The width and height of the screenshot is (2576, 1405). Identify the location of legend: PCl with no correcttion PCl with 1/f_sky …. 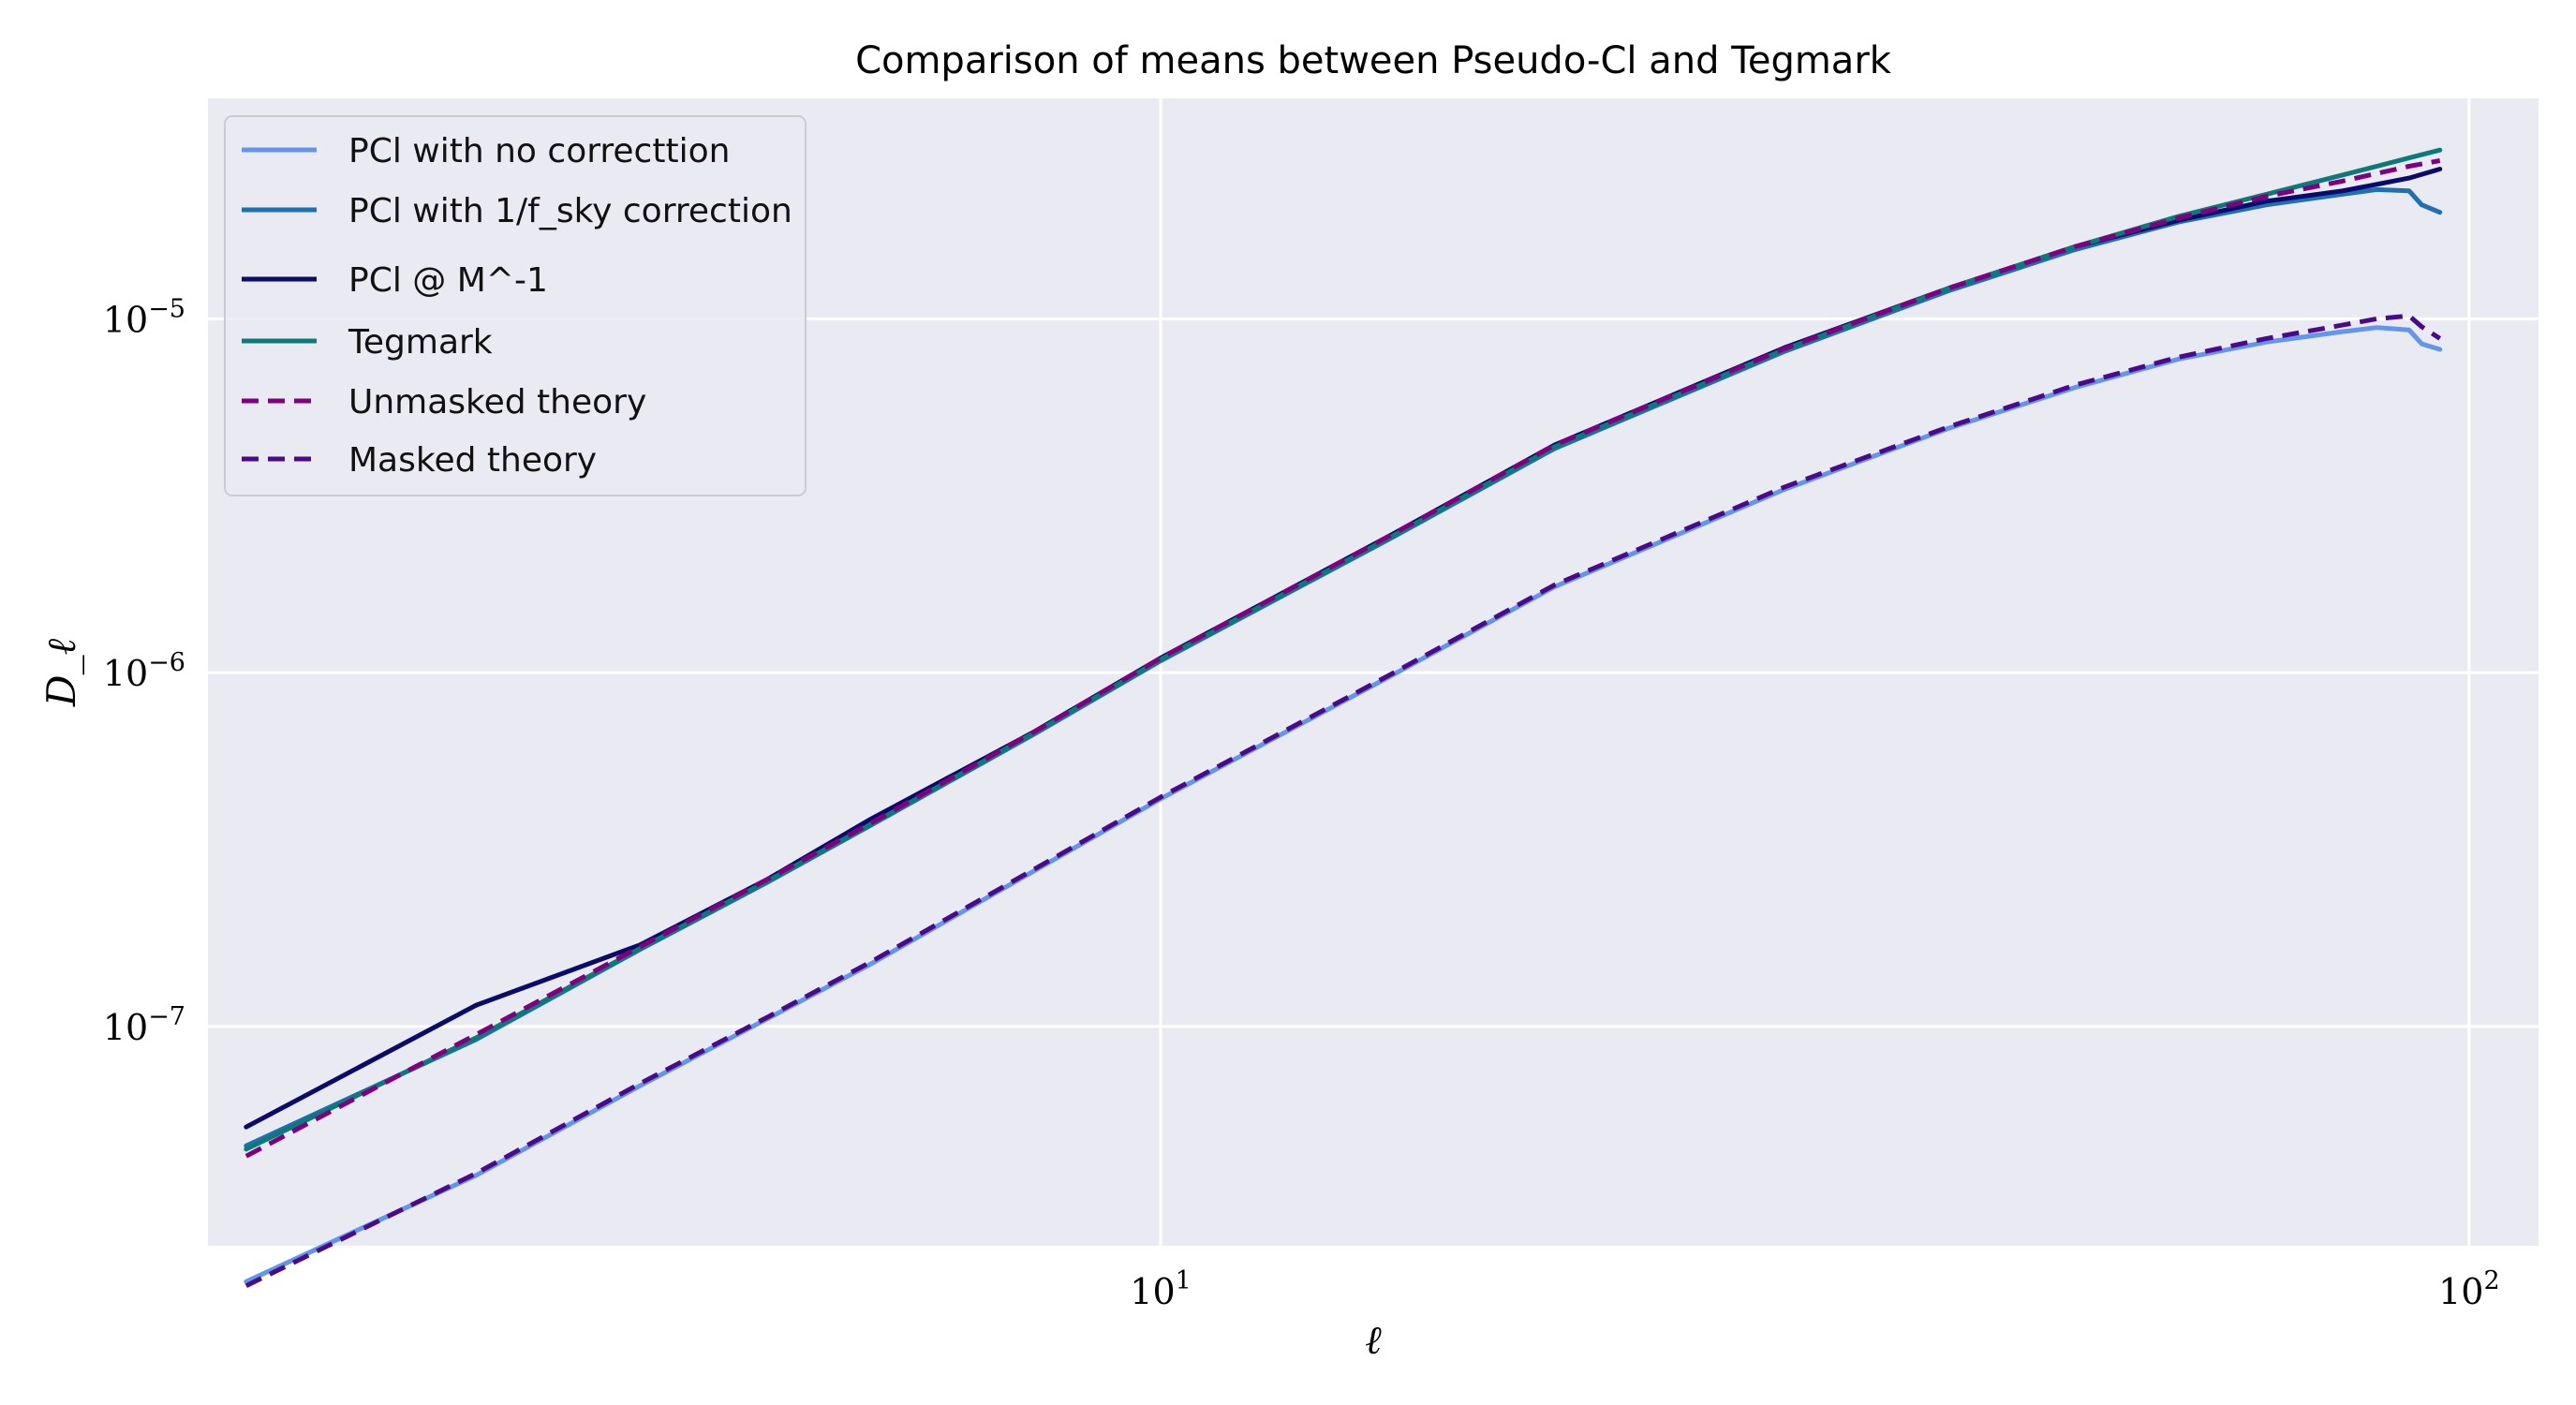
(515, 305).